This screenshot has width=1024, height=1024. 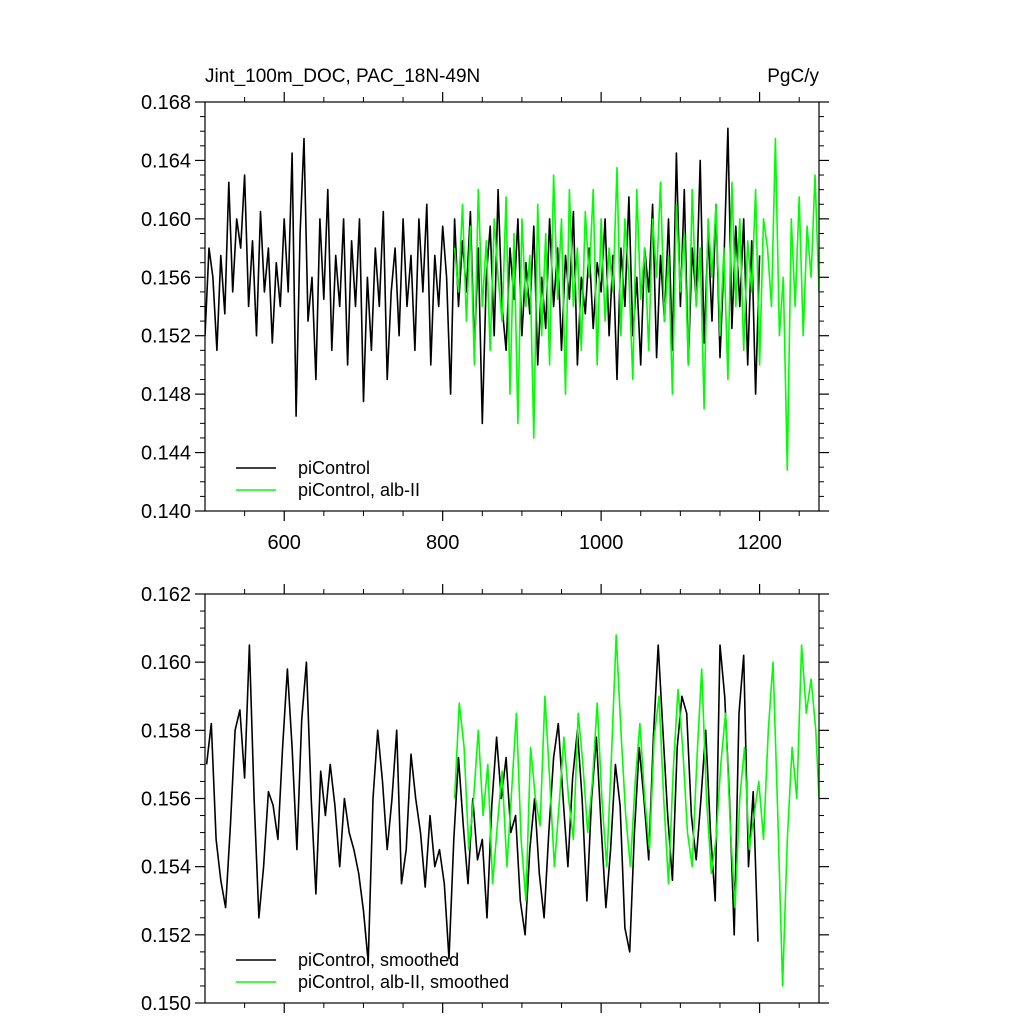 What do you see at coordinates (166, 454) in the screenshot?
I see `y-tick-label: 0.144` at bounding box center [166, 454].